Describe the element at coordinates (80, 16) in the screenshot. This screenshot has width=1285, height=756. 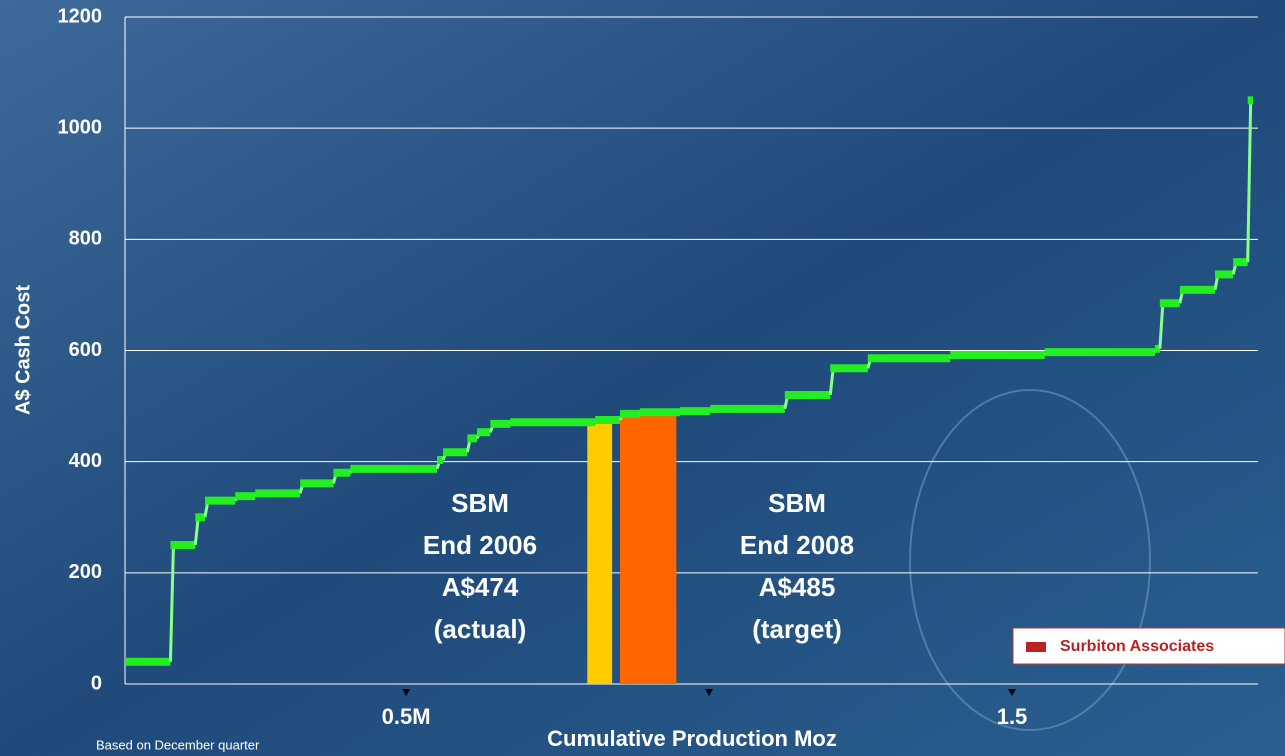
I see `y-tick-label: 1200` at that location.